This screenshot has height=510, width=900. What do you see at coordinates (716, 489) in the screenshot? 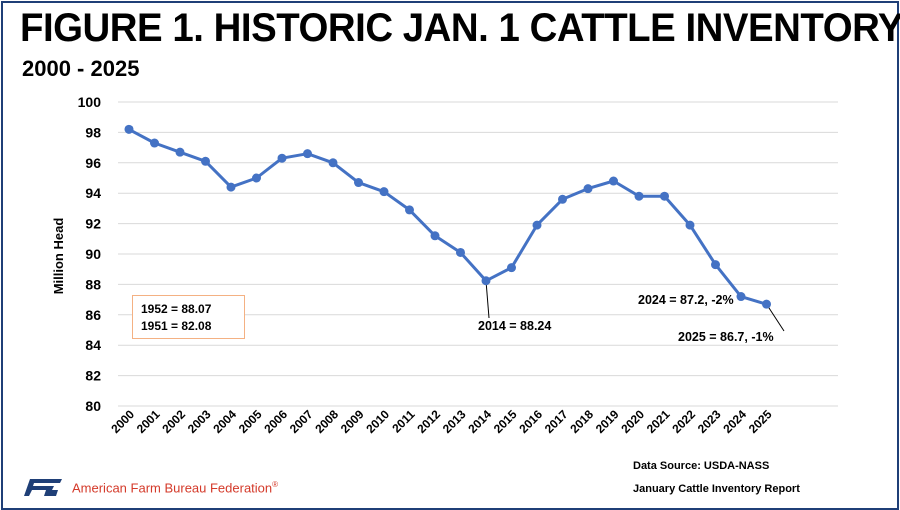
I see `report-name-label: January Cattle Inventory Report` at bounding box center [716, 489].